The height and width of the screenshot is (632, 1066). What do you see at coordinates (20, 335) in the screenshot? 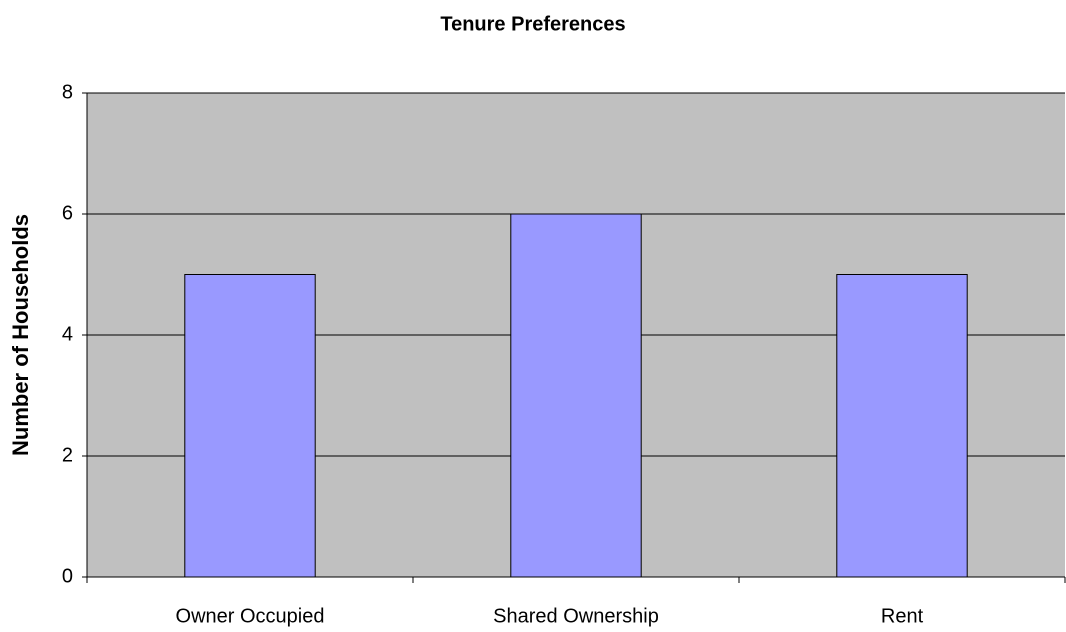
I see `y-axis-label: Number of Households` at bounding box center [20, 335].